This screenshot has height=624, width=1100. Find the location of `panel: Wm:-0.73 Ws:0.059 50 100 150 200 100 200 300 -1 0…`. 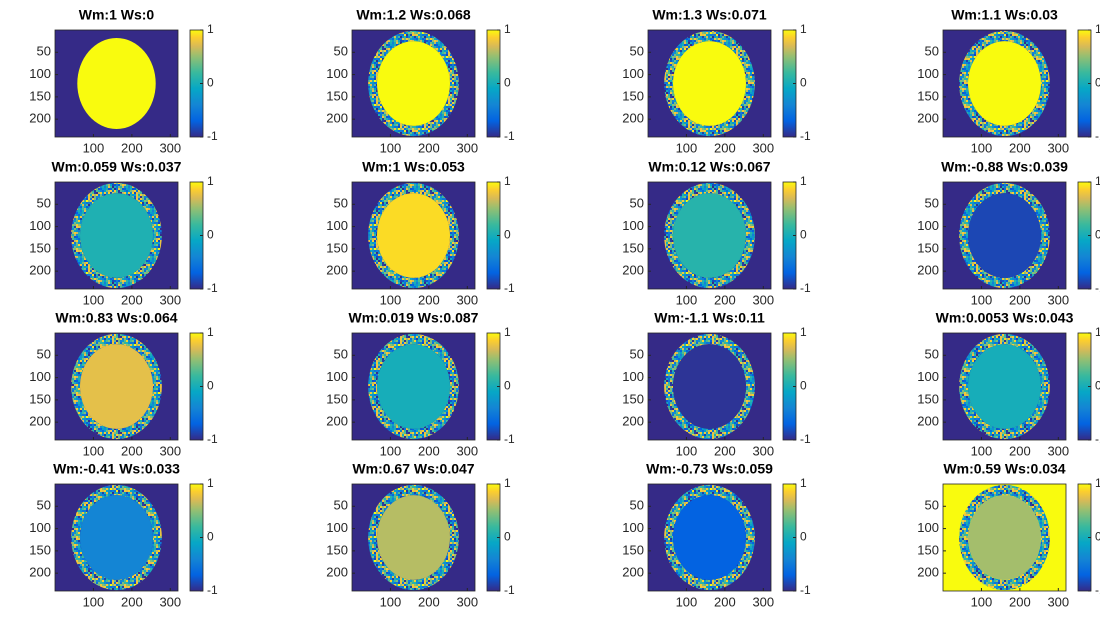

panel: Wm:-0.73 Ws:0.059 50 100 150 200 100 200 300 -1 0… is located at coordinates (716, 535).